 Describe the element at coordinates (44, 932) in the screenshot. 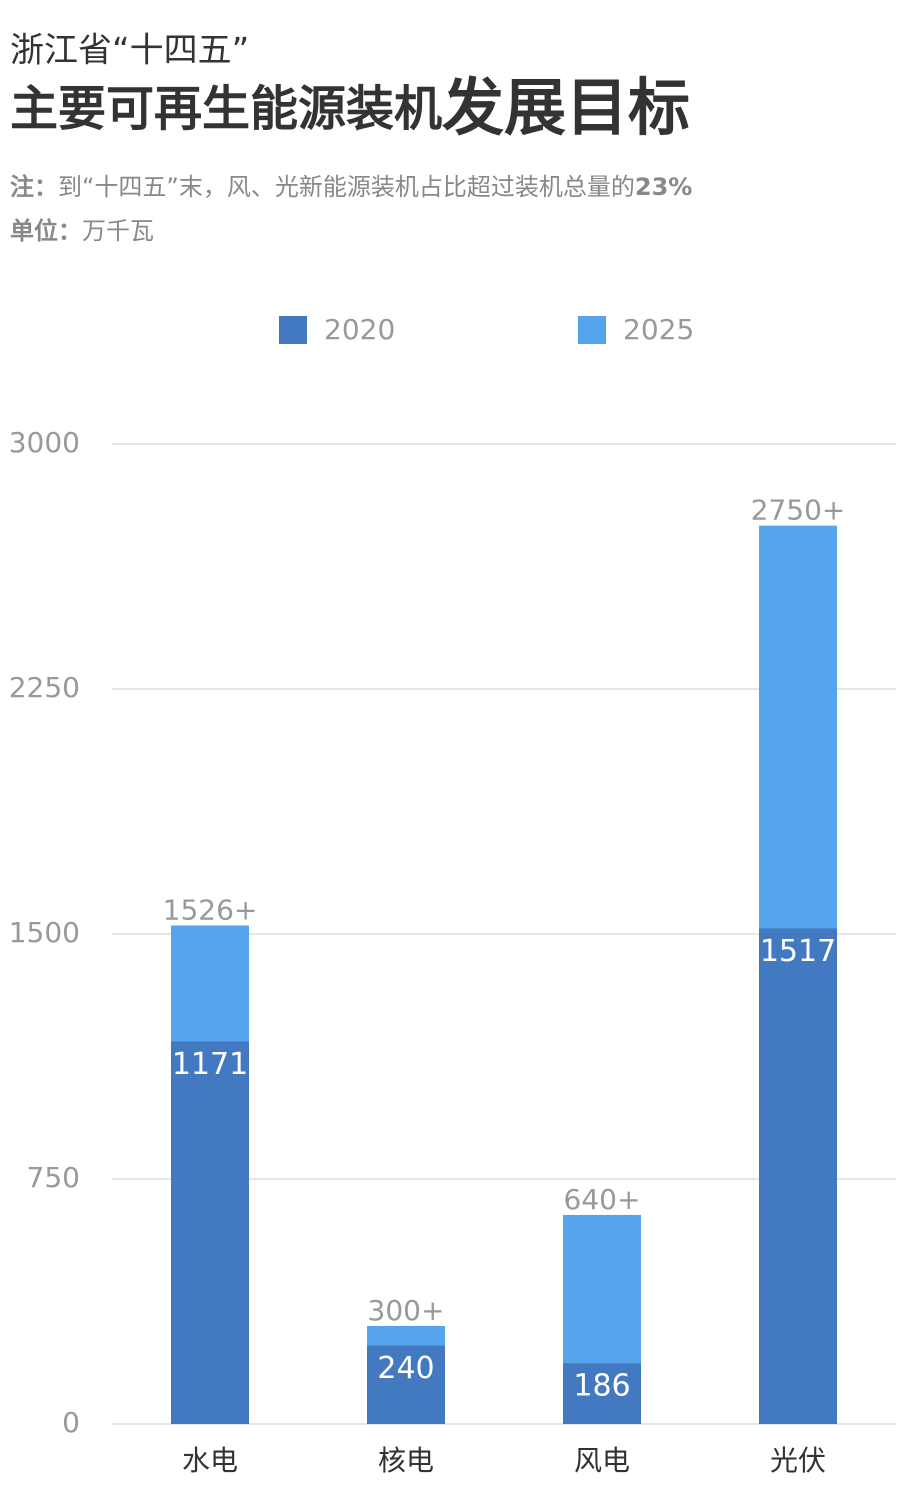

I see `y-tick-label: 1500` at that location.